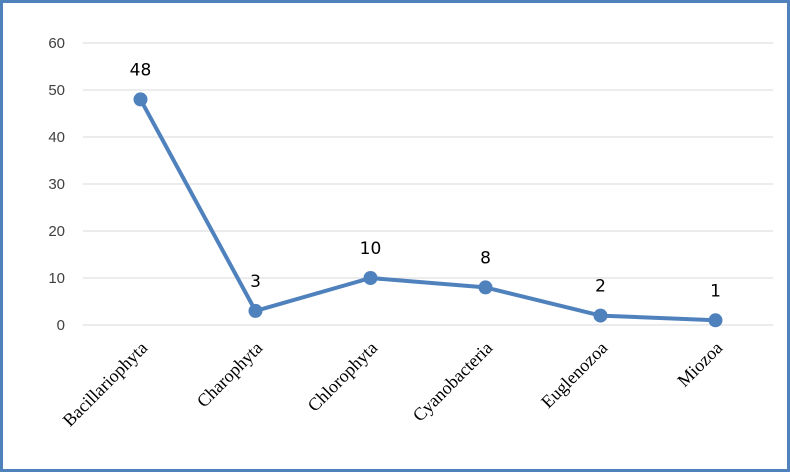 The height and width of the screenshot is (475, 790). Describe the element at coordinates (699, 364) in the screenshot. I see `x-category-label: Miozoa` at that location.